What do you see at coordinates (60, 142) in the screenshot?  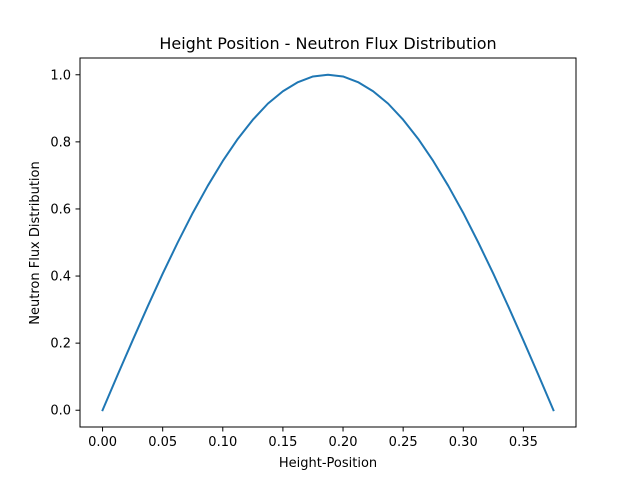 I see `y-tick-label: 0.8` at bounding box center [60, 142].